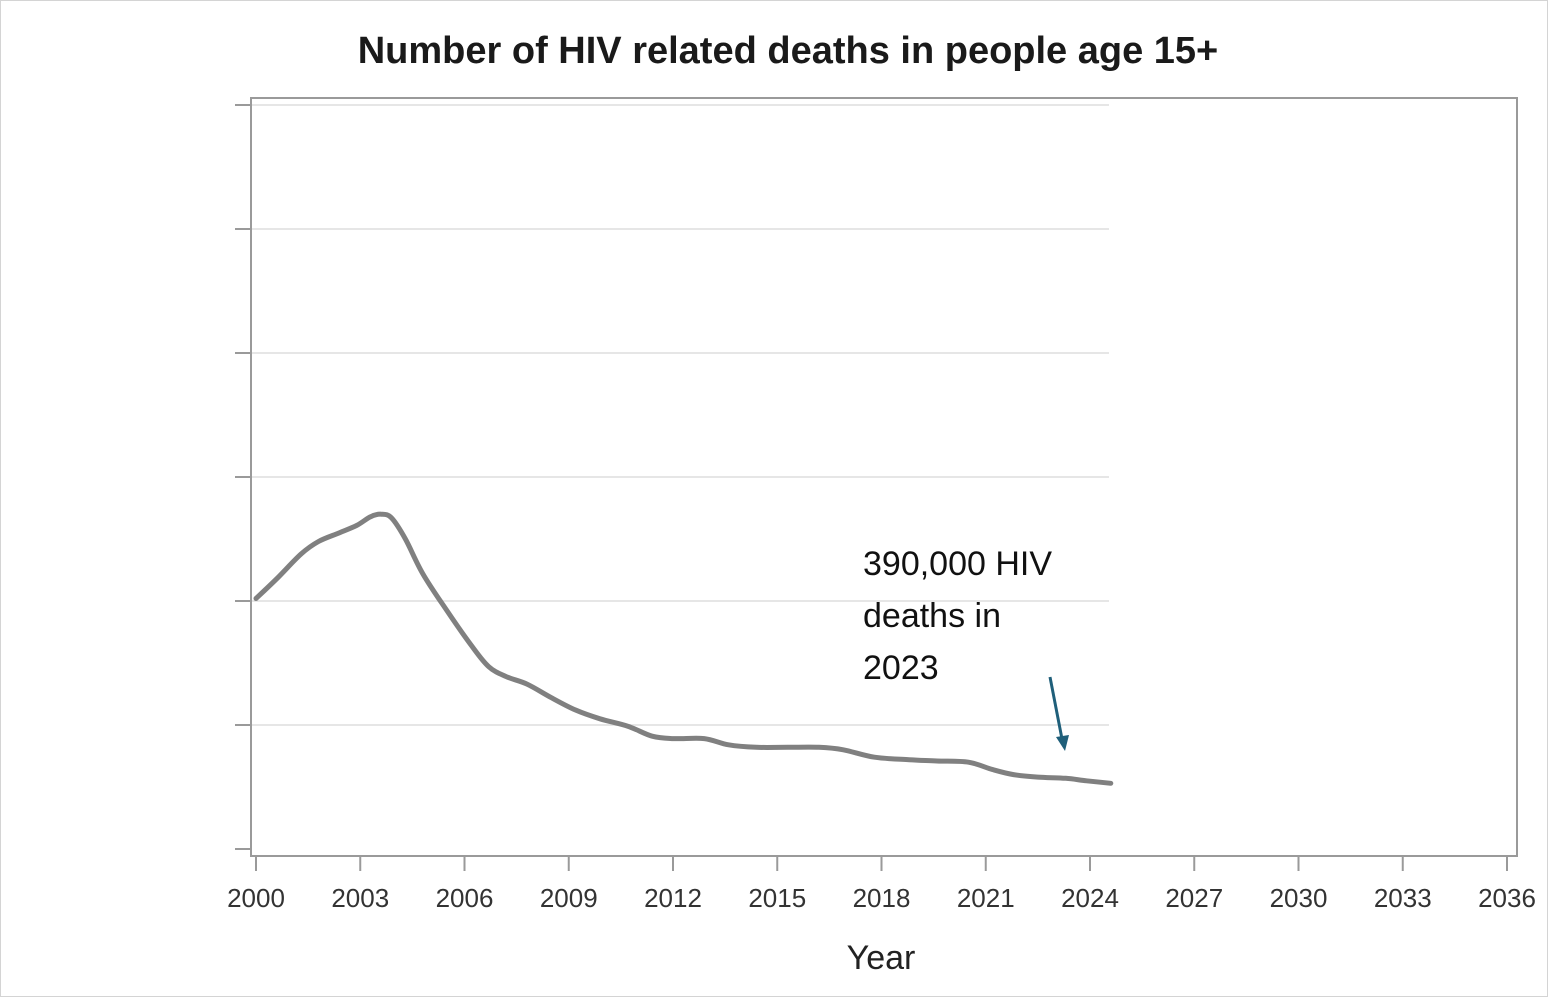 The image size is (1550, 1000). Describe the element at coordinates (1507, 898) in the screenshot. I see `x-tick-label: 2036` at that location.